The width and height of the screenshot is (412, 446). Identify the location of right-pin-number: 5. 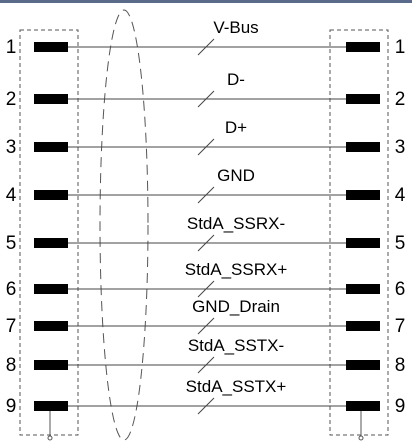
(400, 243).